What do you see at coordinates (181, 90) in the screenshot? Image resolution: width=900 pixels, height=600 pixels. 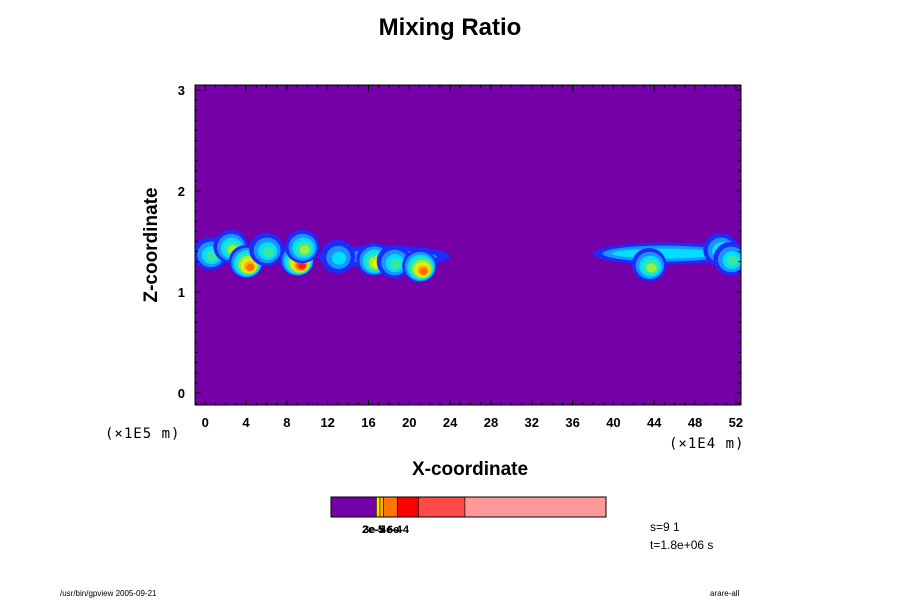 I see `y-tick-label: 3` at bounding box center [181, 90].